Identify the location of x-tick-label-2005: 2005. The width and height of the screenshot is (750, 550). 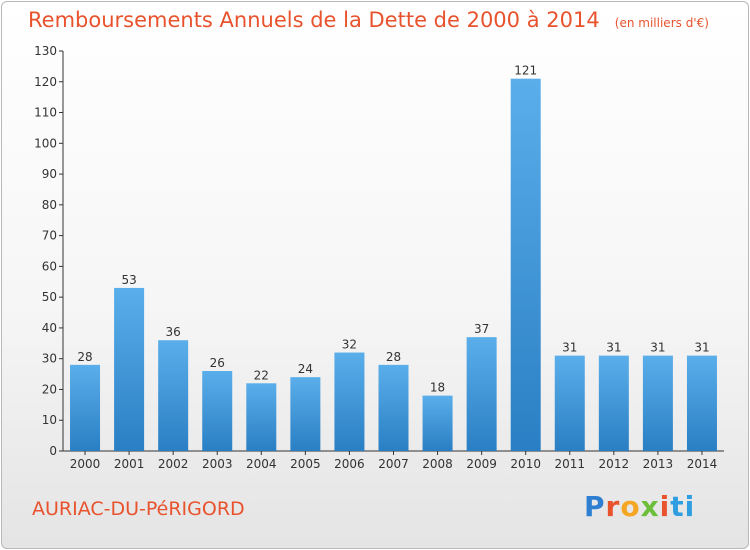
(305, 464).